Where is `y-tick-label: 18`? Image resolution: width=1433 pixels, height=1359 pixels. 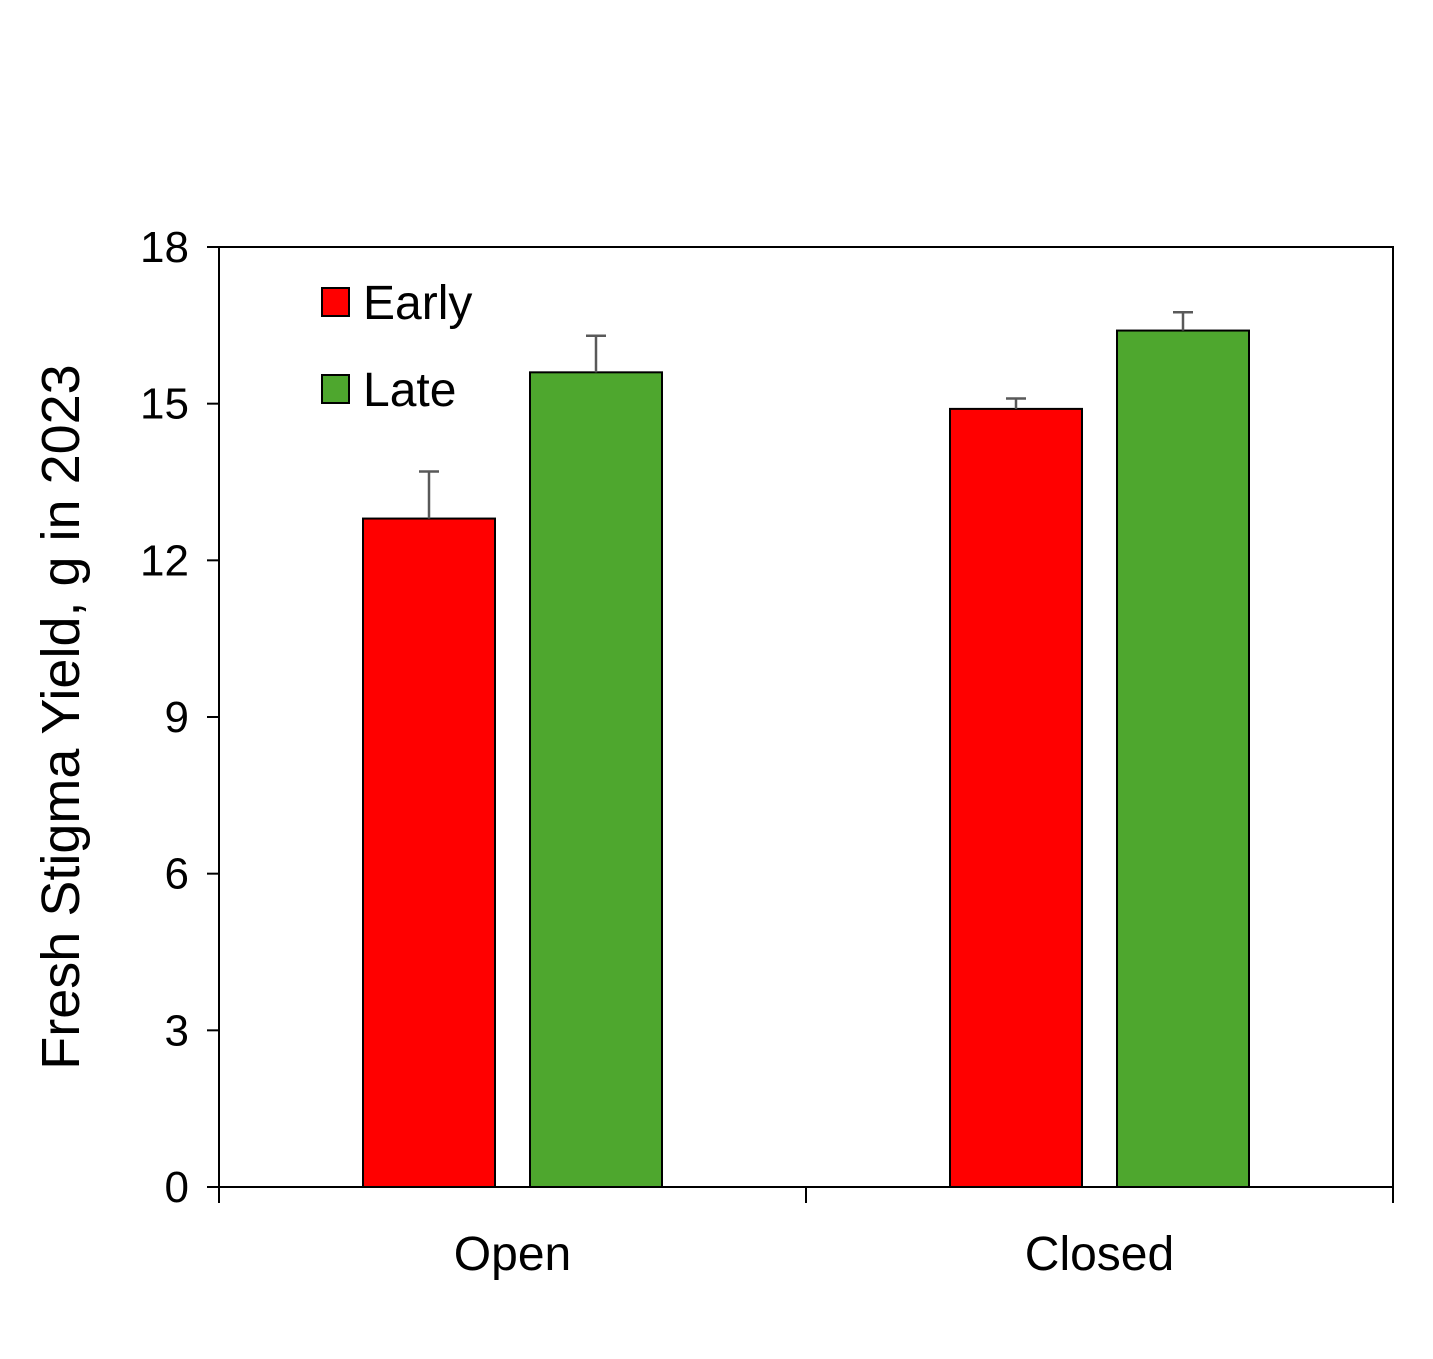 y-tick-label: 18 is located at coordinates (164, 247).